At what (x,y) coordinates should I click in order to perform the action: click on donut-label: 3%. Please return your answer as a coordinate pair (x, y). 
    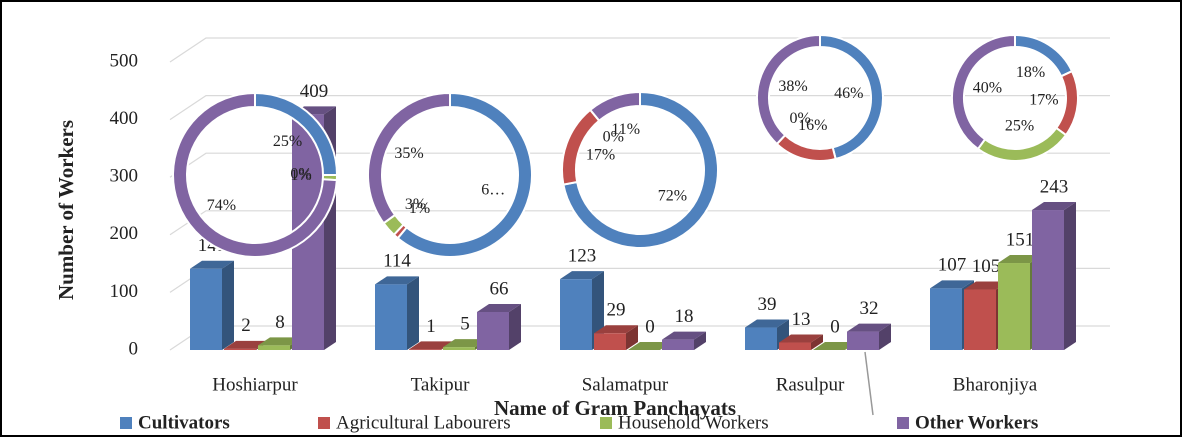
    Looking at the image, I should click on (415, 204).